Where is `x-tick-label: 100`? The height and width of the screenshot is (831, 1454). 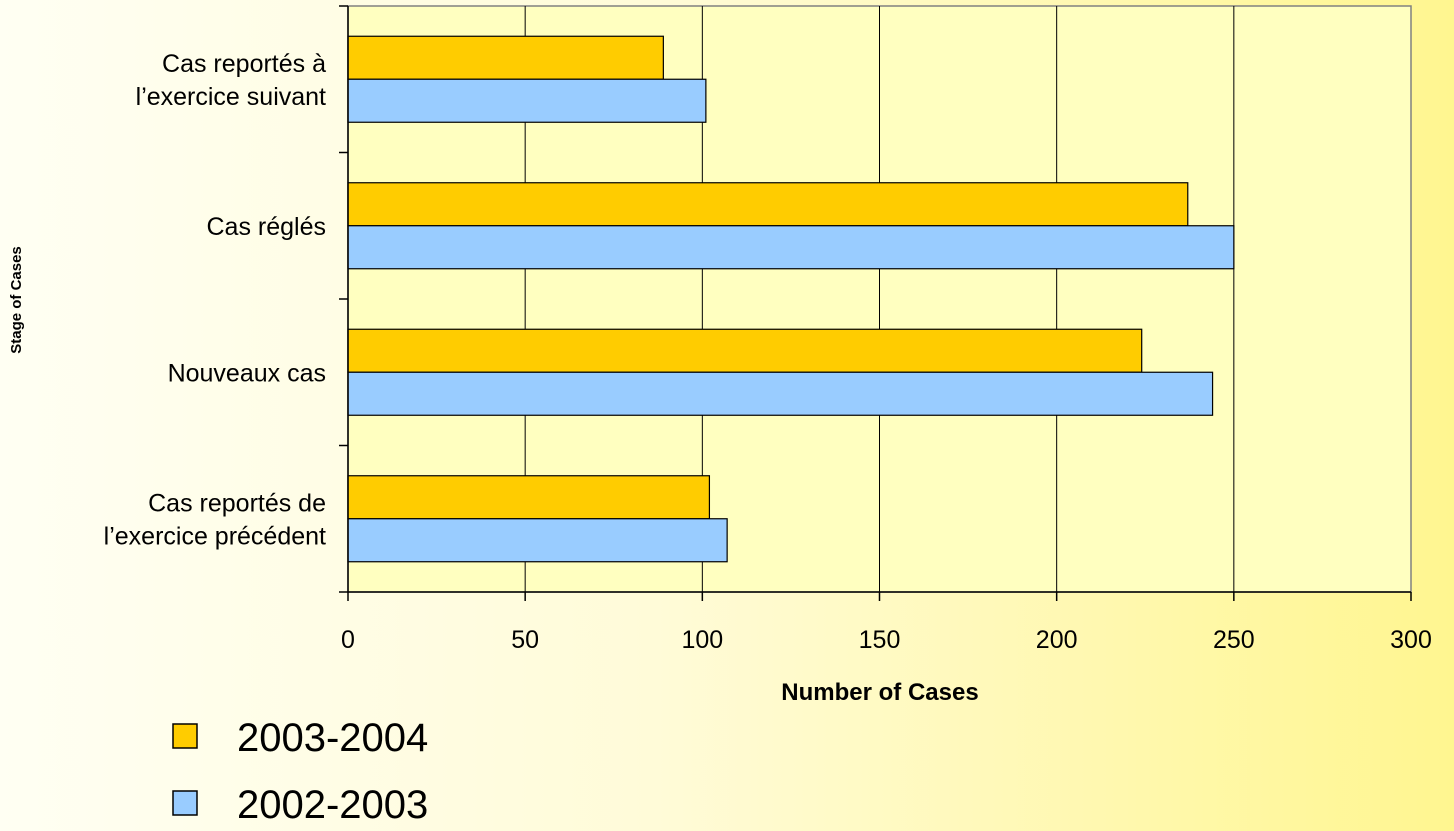
x-tick-label: 100 is located at coordinates (702, 640).